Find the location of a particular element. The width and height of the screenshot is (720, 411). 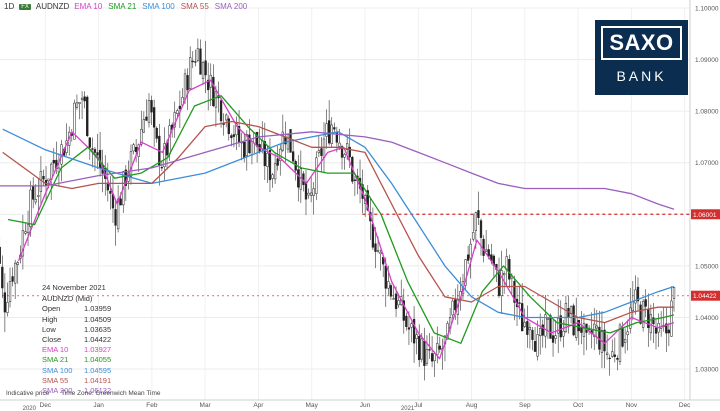

y-tick-label: 1.09000 is located at coordinates (707, 60).